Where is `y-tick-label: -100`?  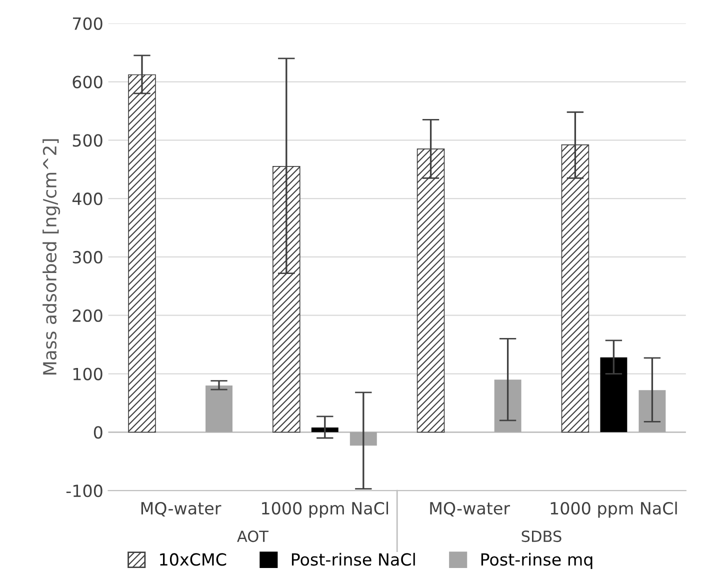
y-tick-label: -100 is located at coordinates (84, 491).